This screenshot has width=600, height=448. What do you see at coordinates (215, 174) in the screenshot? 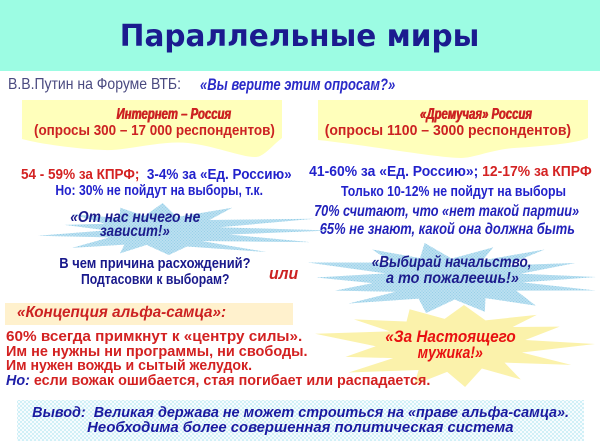
I see `left-stats-er: 3-4% за «Ед. Россию»` at bounding box center [215, 174].